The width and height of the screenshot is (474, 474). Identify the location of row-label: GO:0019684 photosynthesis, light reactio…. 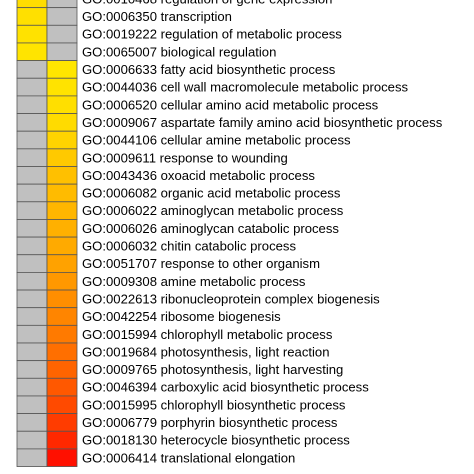
(205, 351).